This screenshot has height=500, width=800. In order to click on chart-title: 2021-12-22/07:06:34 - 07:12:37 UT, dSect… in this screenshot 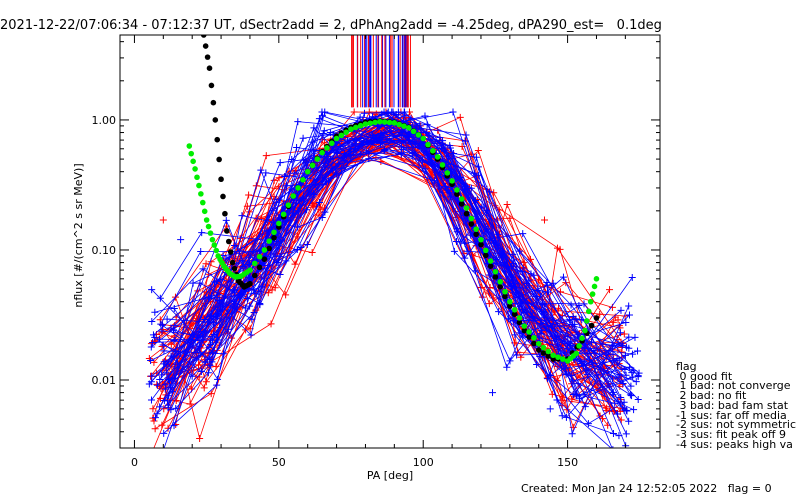, I will do `click(331, 25)`.